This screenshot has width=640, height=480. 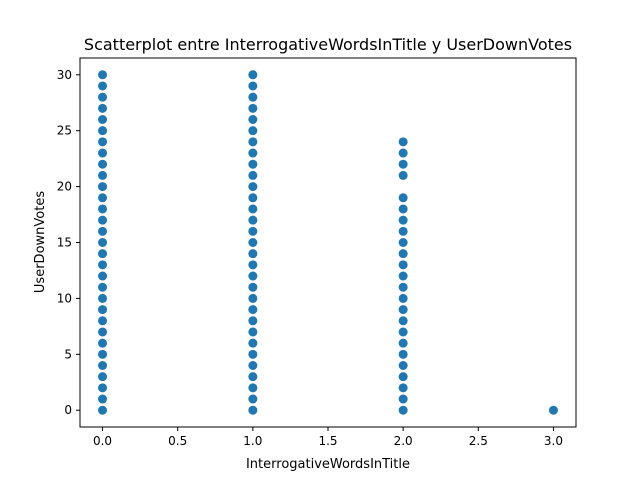 I want to click on y-tick-label: 25, so click(x=64, y=131).